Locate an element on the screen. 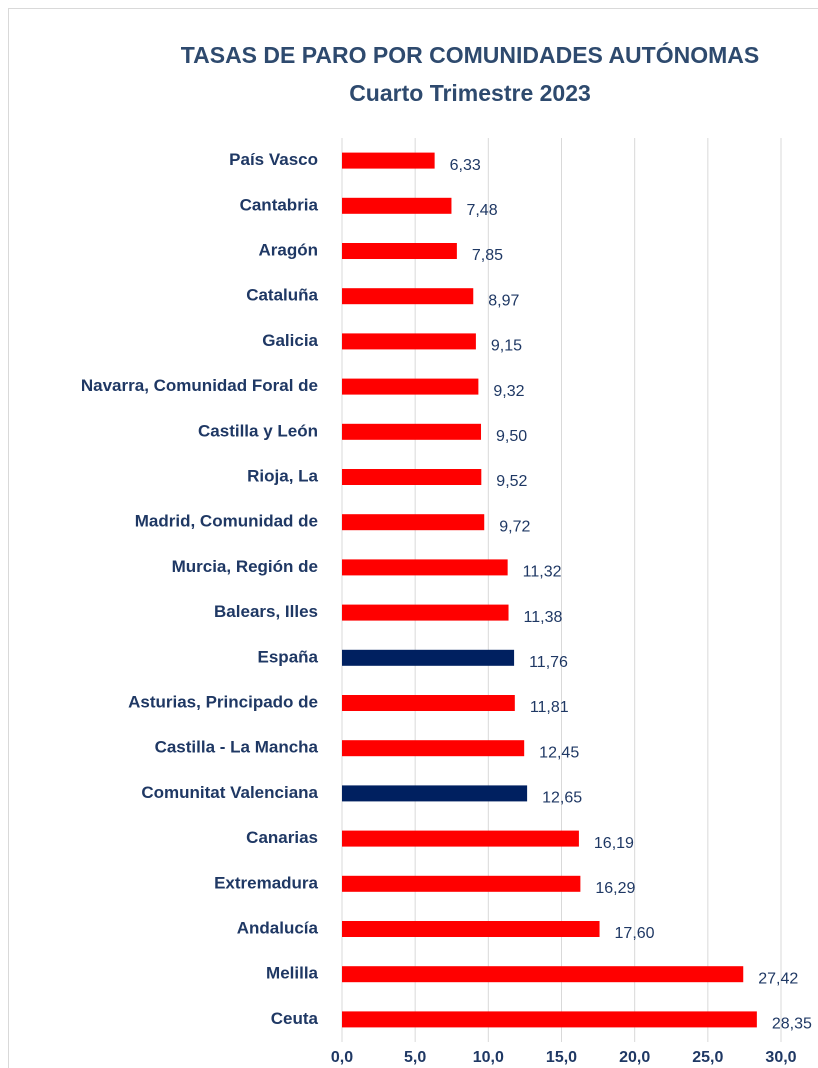 The image size is (818, 1068). y-tick-label: Madrid, Comunidad de is located at coordinates (226, 521).